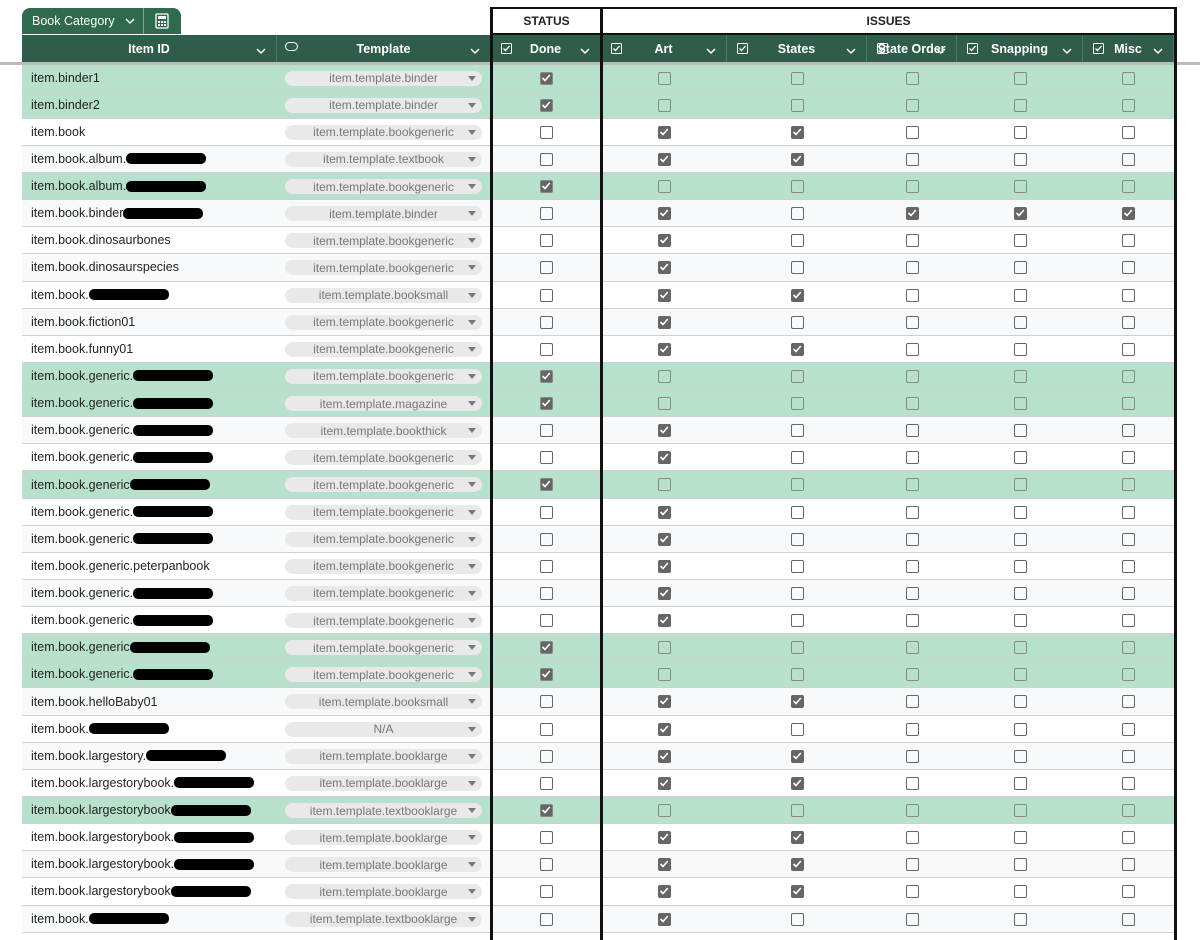 The image size is (1200, 940). Describe the element at coordinates (162, 21) in the screenshot. I see `calculator-icon` at that location.